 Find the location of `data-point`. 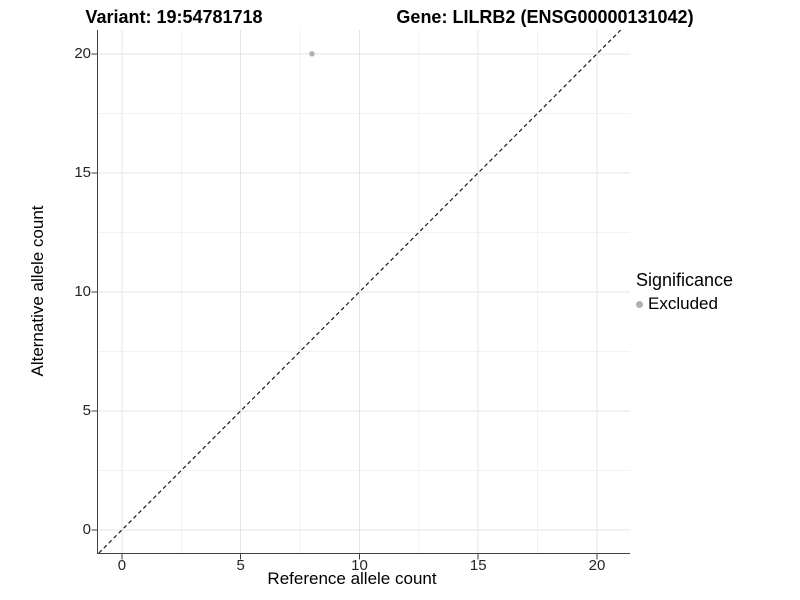

data-point is located at coordinates (312, 54).